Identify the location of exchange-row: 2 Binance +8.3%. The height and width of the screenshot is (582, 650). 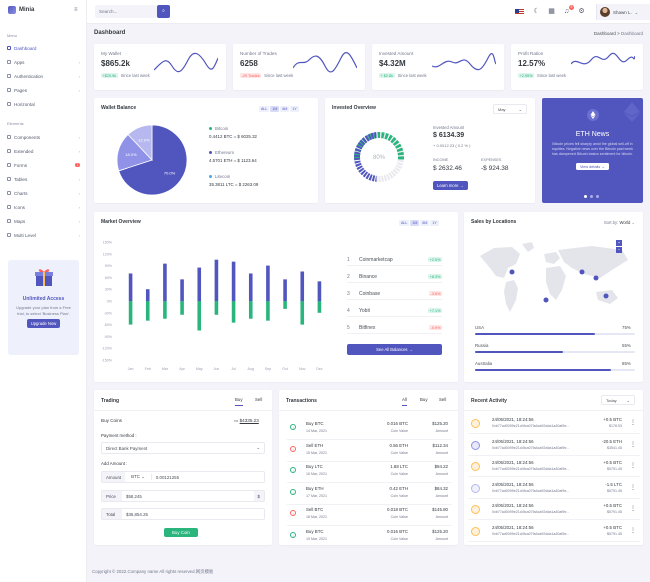
(394, 277).